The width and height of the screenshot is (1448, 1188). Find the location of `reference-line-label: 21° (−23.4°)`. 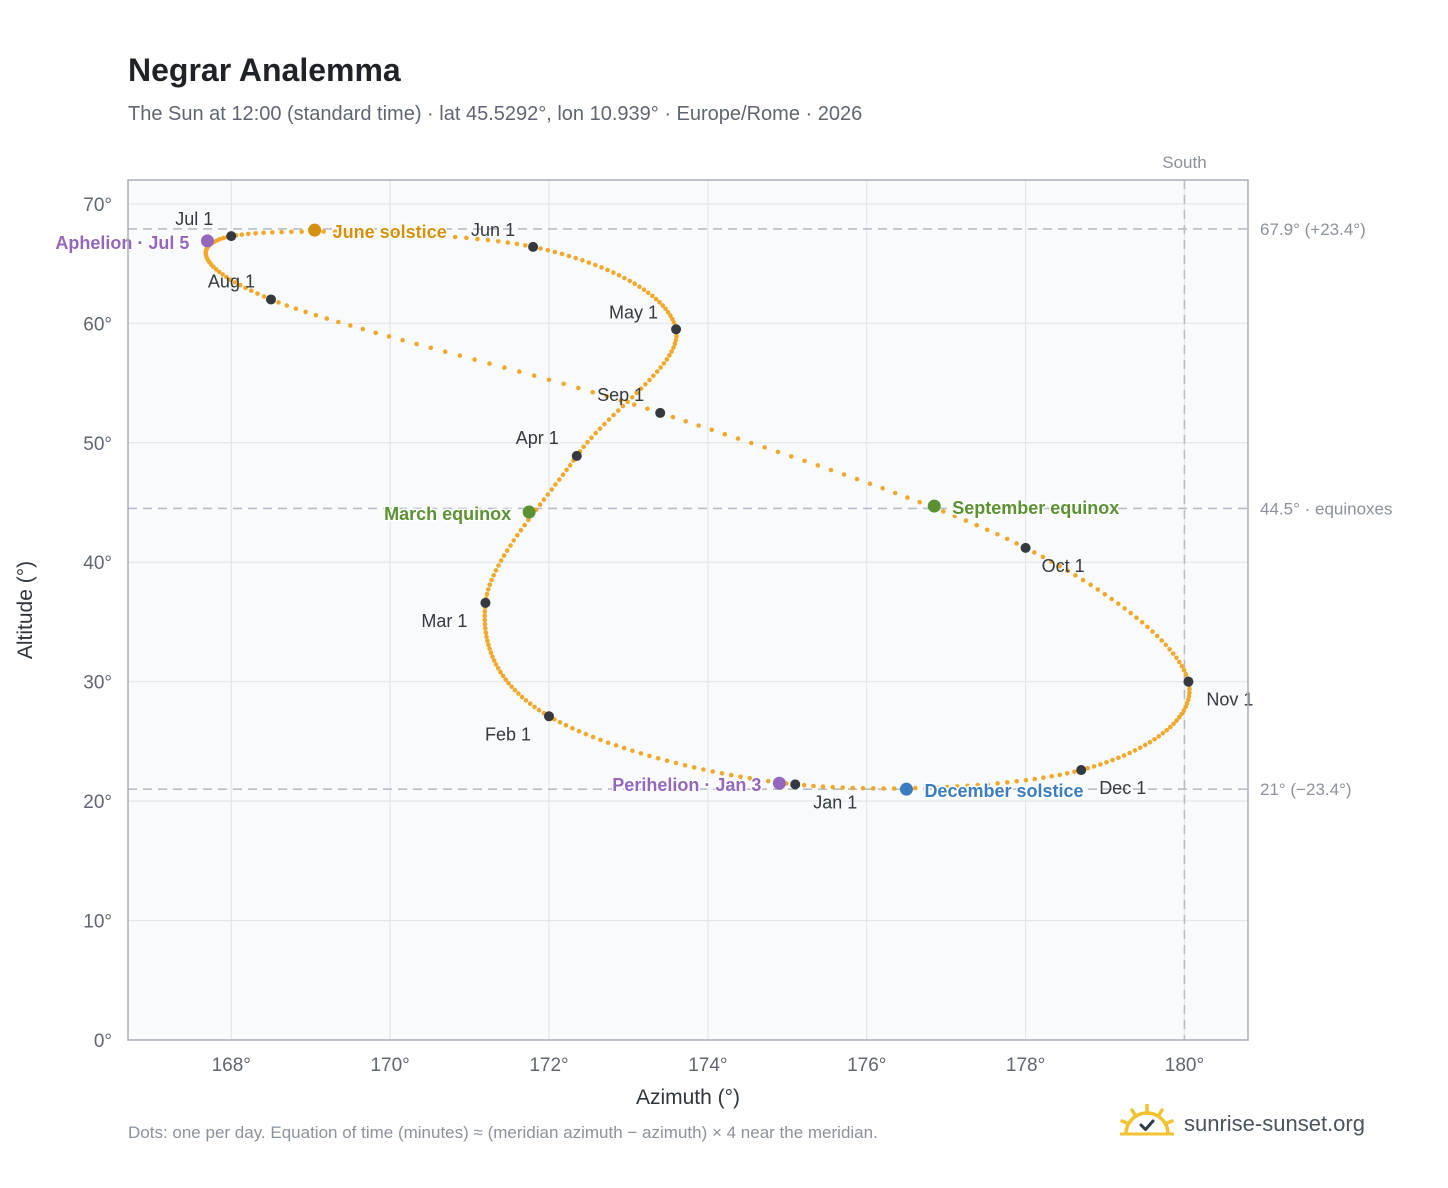

reference-line-label: 21° (−23.4°) is located at coordinates (1306, 789).